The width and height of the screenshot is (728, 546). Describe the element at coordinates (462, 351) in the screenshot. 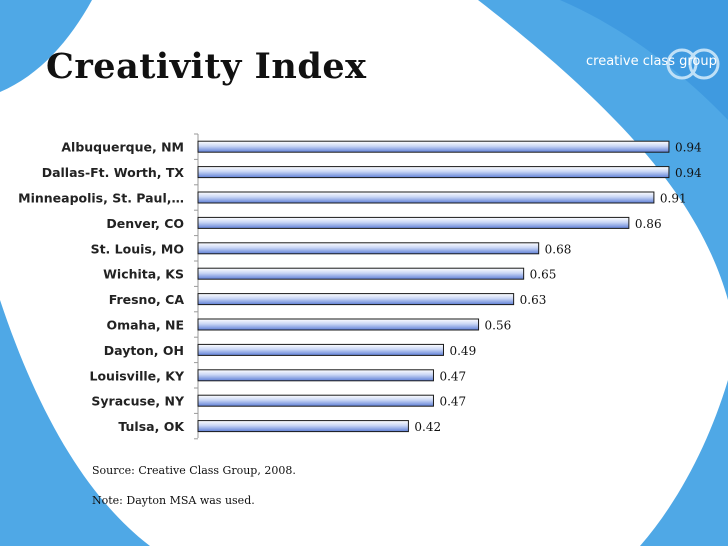

I see `value-label: 0.49` at that location.